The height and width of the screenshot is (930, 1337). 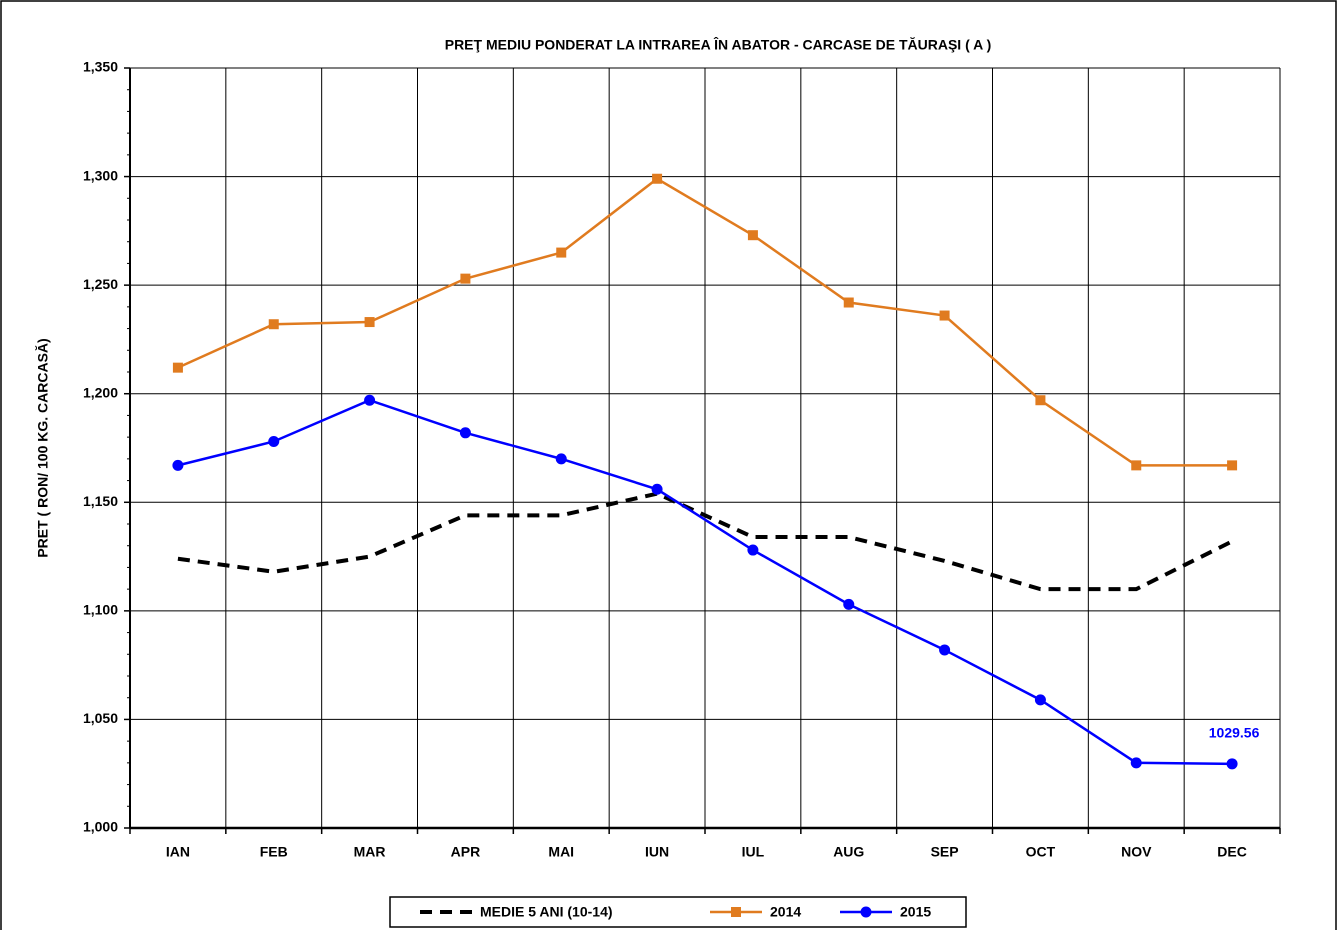 What do you see at coordinates (1136, 852) in the screenshot?
I see `x-tick-label: NOV` at bounding box center [1136, 852].